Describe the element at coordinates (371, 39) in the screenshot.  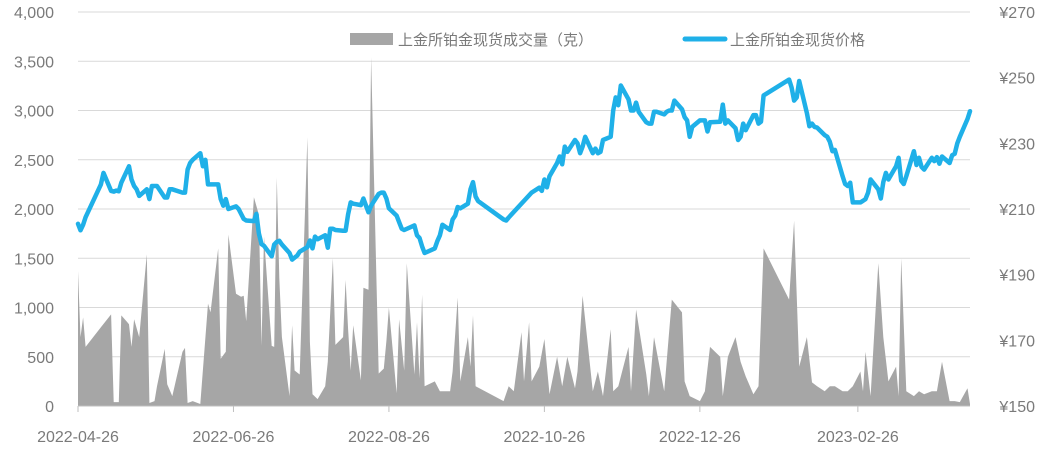
I see `legend-volume-swatch` at that location.